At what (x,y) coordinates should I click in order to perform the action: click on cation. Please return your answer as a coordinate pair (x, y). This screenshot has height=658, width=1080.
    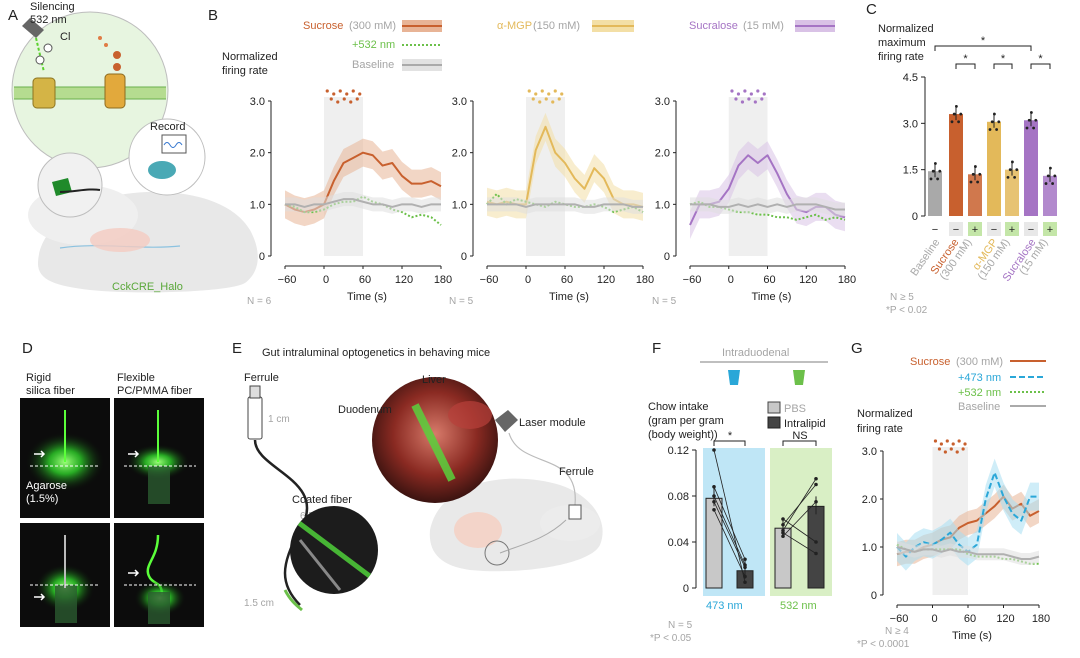
    Looking at the image, I should click on (100, 38).